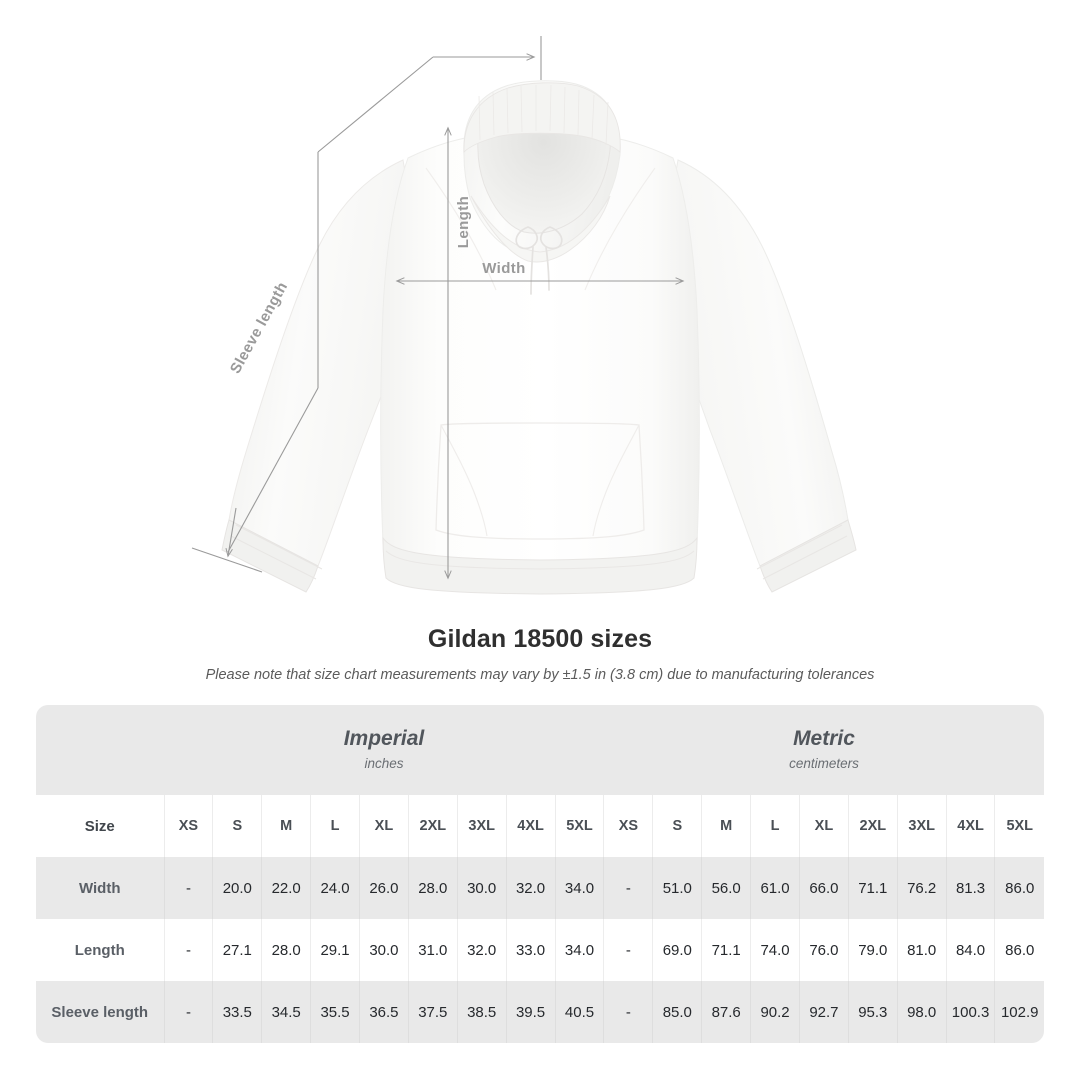  What do you see at coordinates (188, 1012) in the screenshot?
I see `cell-sleeve-length-imperial-xs: -` at bounding box center [188, 1012].